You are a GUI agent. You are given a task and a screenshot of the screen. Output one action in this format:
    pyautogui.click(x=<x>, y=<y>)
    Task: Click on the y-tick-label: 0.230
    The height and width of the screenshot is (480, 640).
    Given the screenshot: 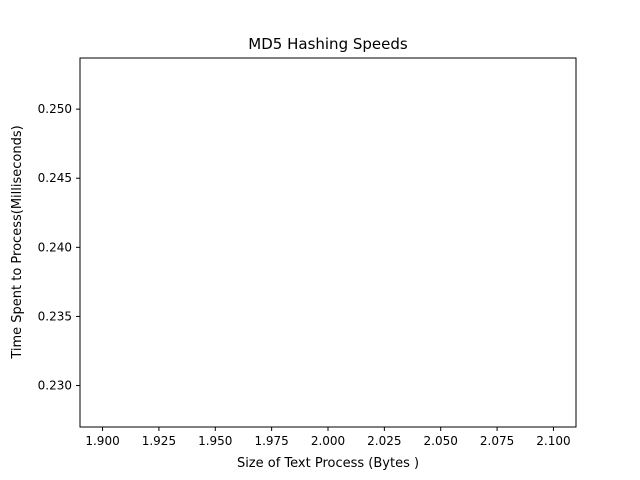 What is the action you would take?
    pyautogui.click(x=55, y=386)
    